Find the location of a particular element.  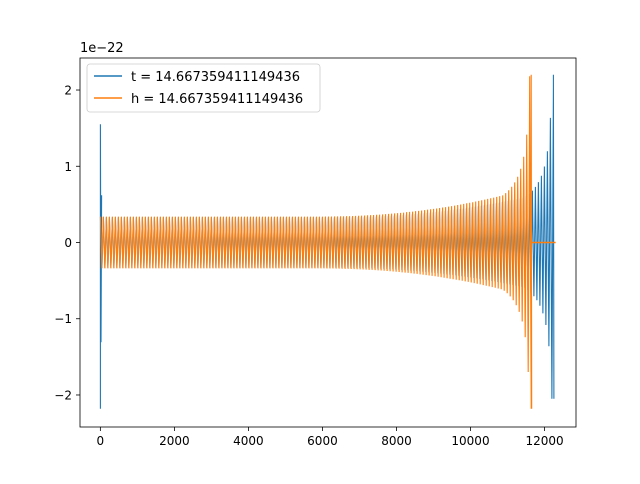

x-axis: 0 2000 4000 6000 8000 10000 12000 is located at coordinates (330, 437).